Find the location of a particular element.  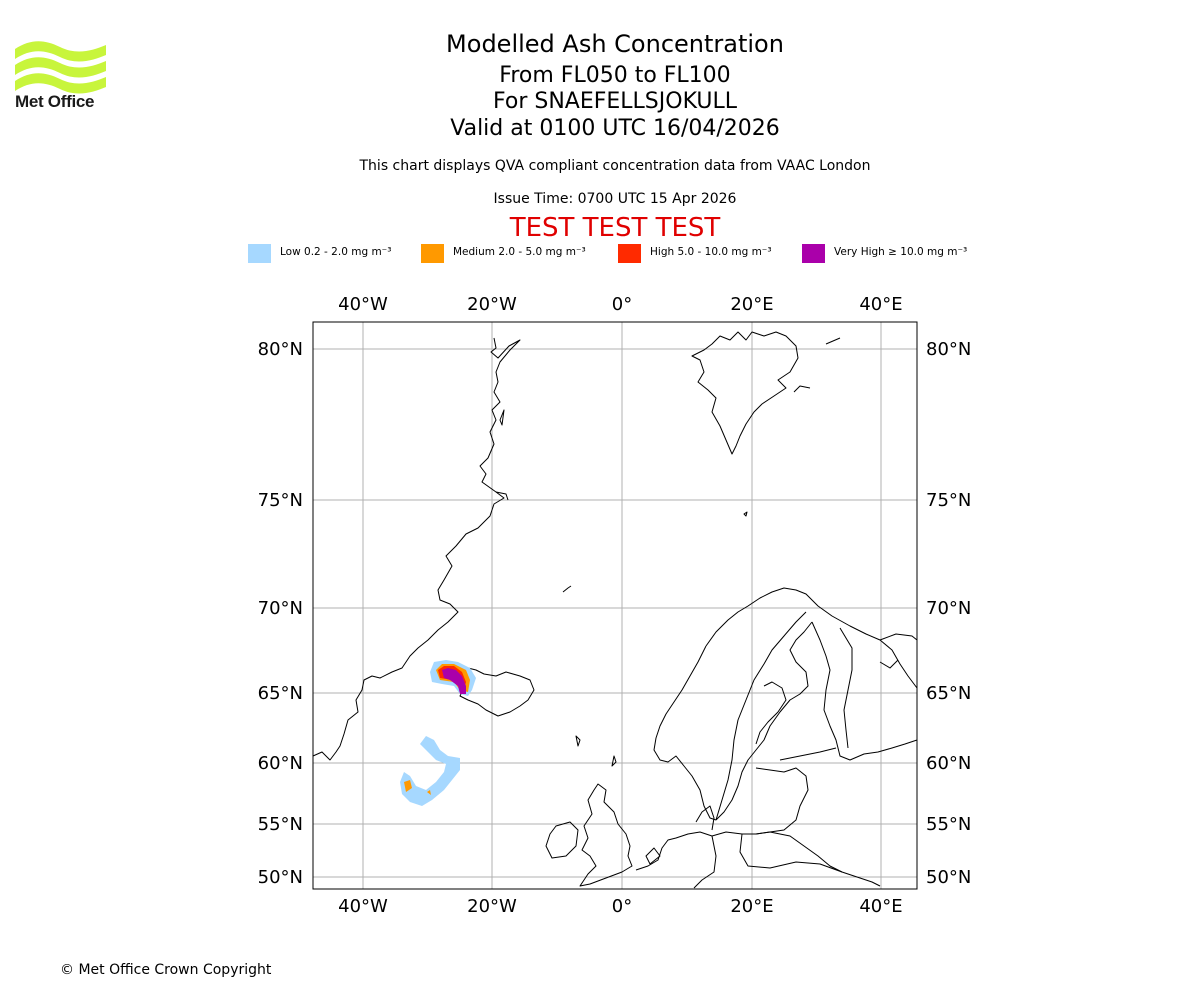

lat-labels-left: 80°N 75°N 70°N 65°N 60°N 55°N 50°N is located at coordinates (280, 613).